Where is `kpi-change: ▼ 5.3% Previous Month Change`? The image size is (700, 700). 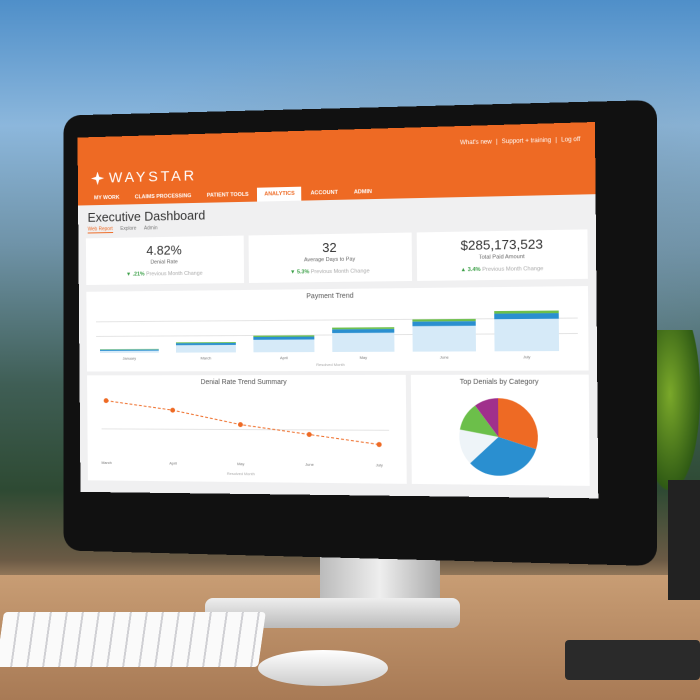
kpi-change: ▼ 5.3% Previous Month Change is located at coordinates (331, 272).